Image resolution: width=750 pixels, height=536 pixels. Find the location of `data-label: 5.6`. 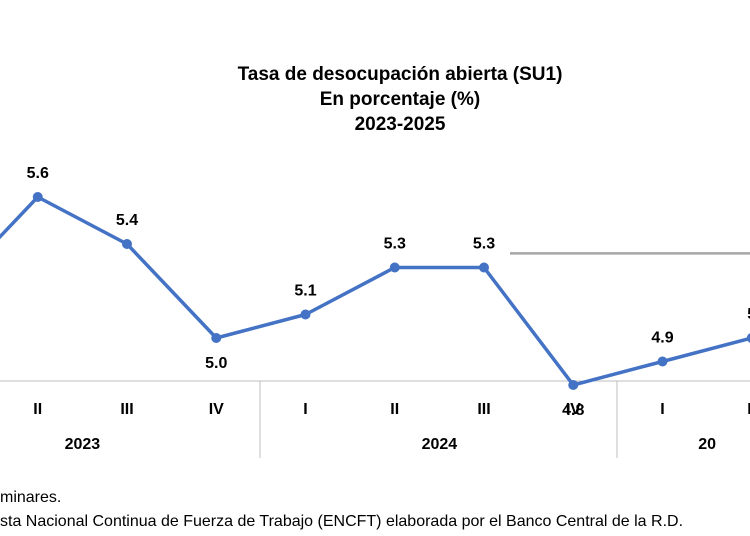

data-label: 5.6 is located at coordinates (38, 173).